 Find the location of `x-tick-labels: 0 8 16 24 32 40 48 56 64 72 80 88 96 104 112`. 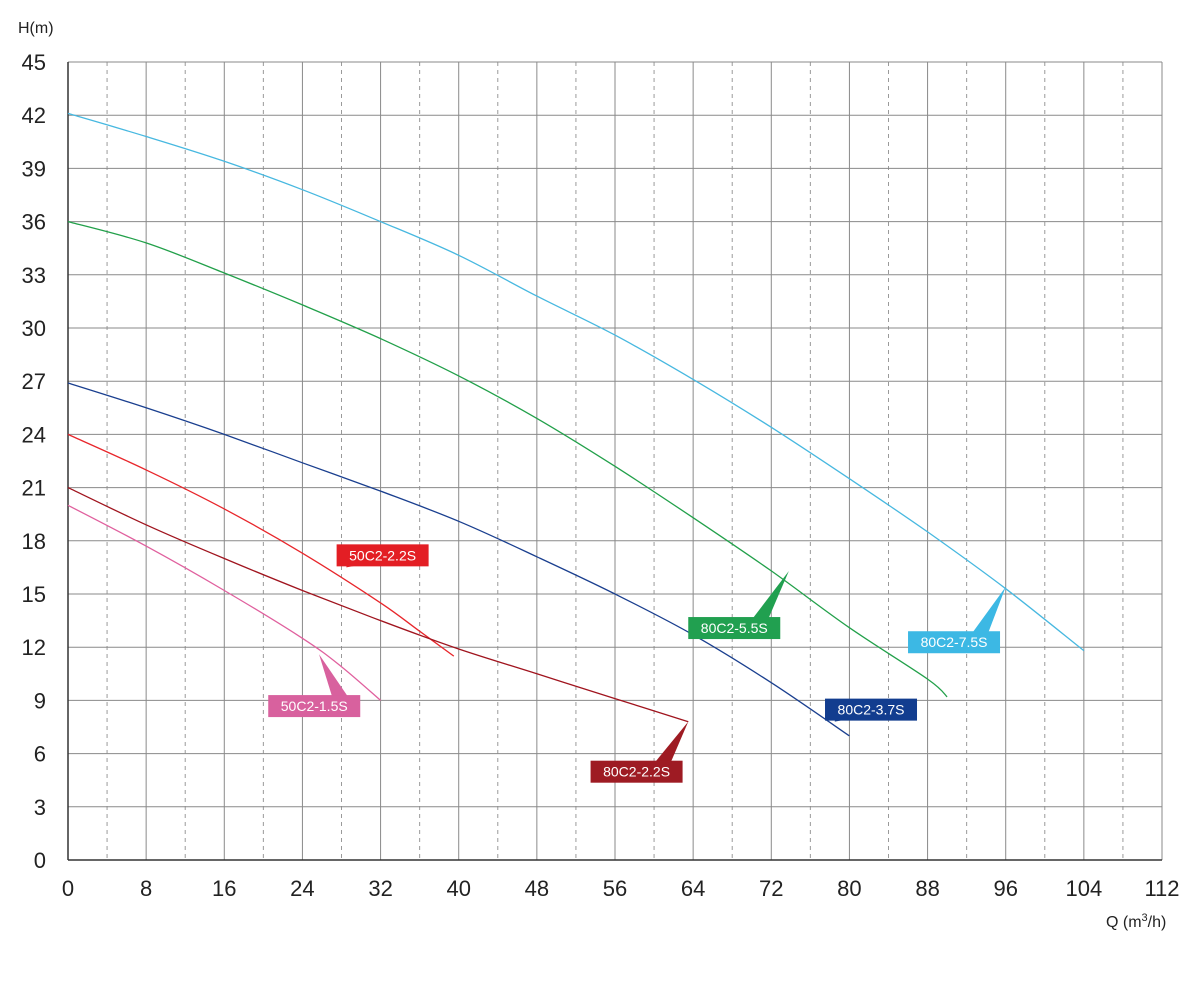

x-tick-labels: 0 8 16 24 32 40 48 56 64 72 80 88 96 104 112 is located at coordinates (621, 888).